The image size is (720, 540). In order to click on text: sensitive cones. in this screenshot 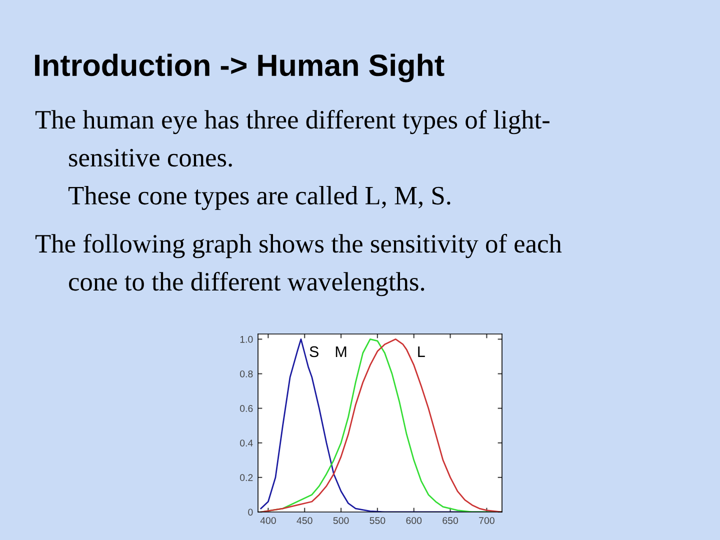, I will do `click(150, 157)`.